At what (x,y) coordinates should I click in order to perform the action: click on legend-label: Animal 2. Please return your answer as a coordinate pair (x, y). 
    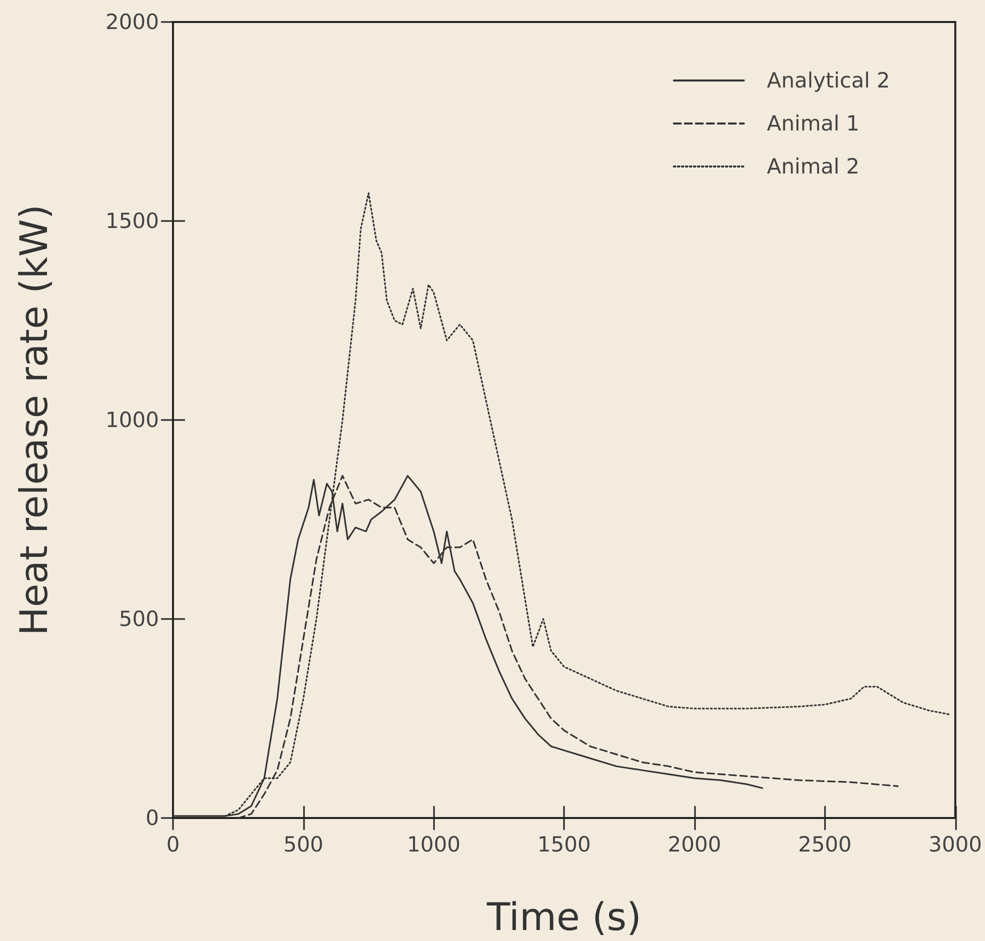
    Looking at the image, I should click on (813, 166).